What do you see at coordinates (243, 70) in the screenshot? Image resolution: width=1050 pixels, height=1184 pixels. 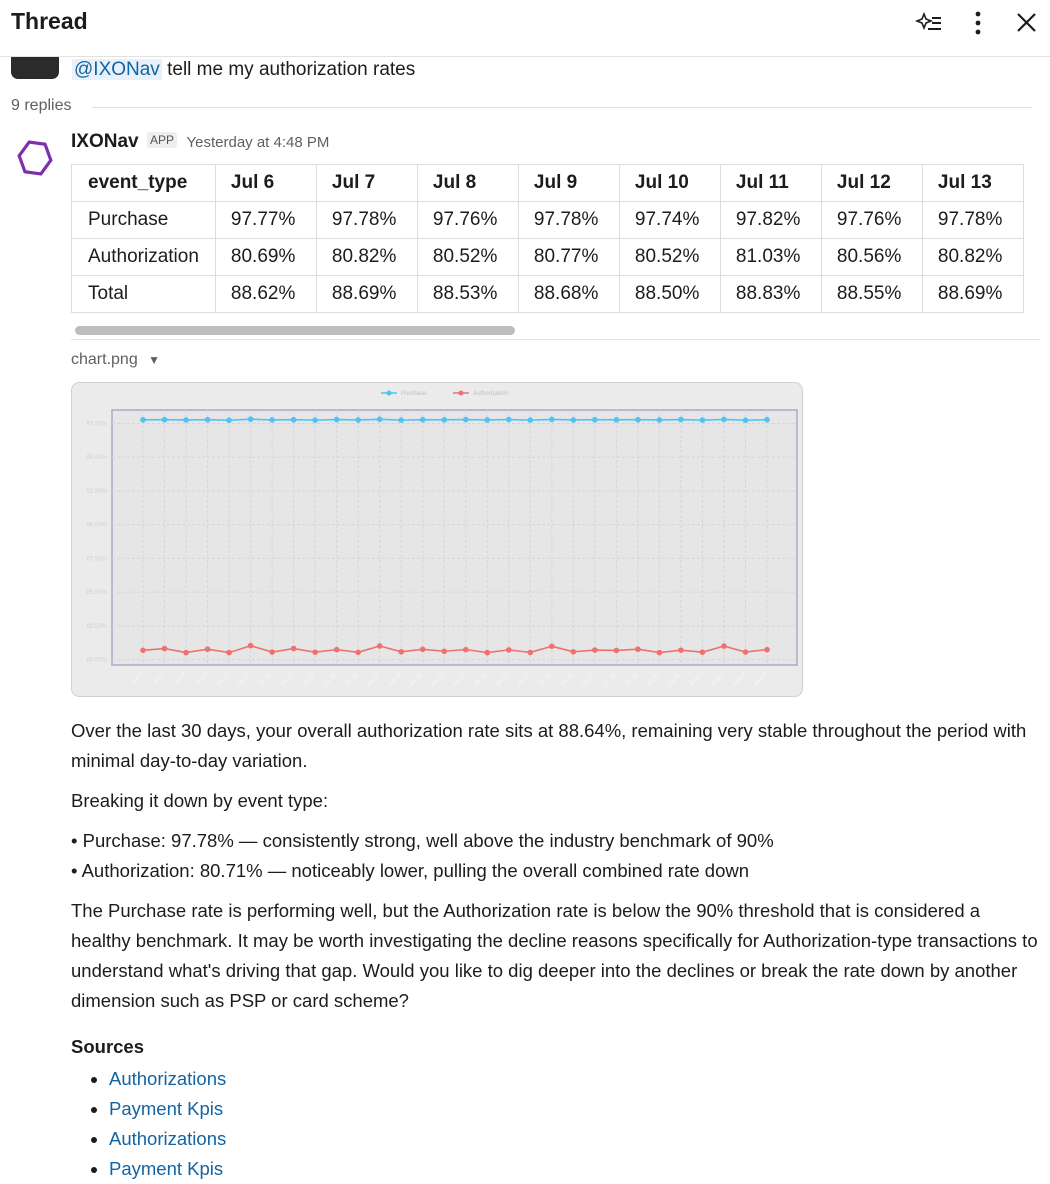 I see `parent-message: @IXONav tell me my authorization rates` at bounding box center [243, 70].